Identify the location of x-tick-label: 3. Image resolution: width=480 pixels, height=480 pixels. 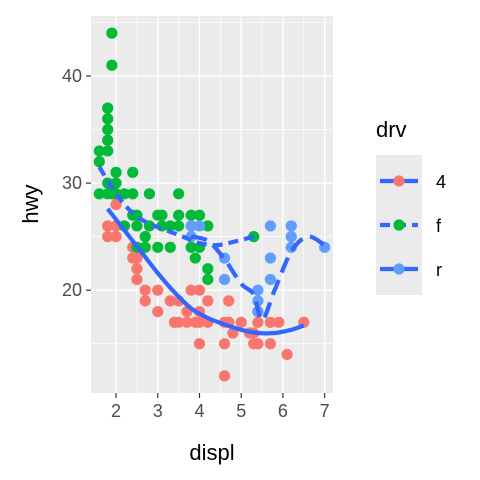
(158, 411).